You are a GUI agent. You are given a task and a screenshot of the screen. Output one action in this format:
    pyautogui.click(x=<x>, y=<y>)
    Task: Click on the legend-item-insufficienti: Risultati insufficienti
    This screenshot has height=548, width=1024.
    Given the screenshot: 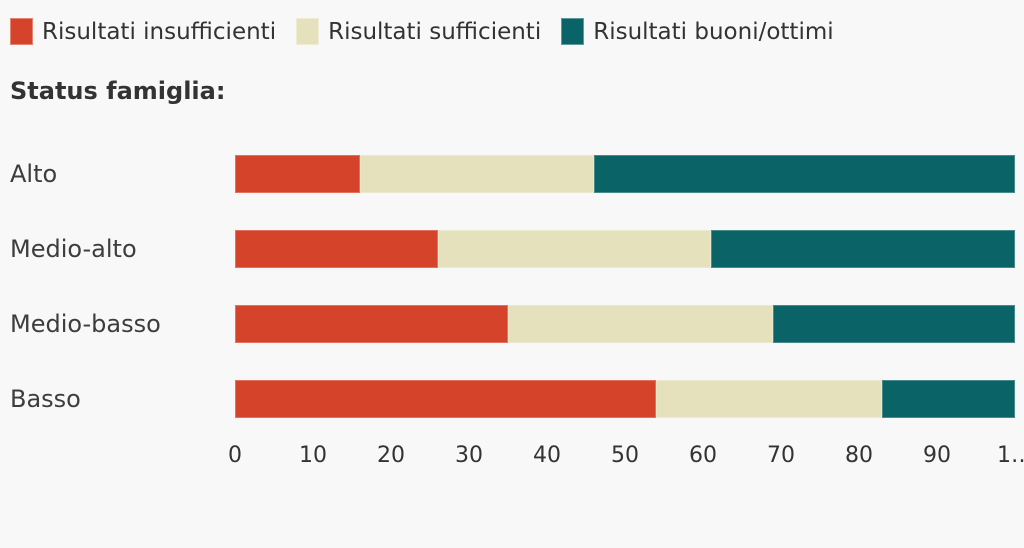 What is the action you would take?
    pyautogui.click(x=143, y=31)
    